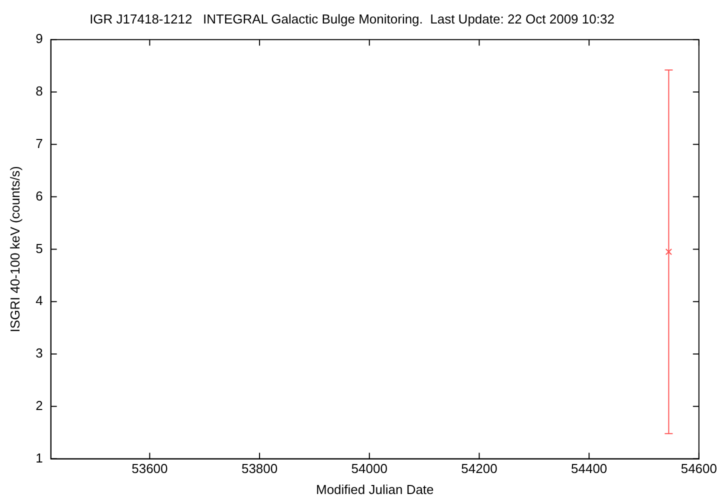 The height and width of the screenshot is (504, 720). Describe the element at coordinates (39, 300) in the screenshot. I see `y-tick-label: 4` at that location.